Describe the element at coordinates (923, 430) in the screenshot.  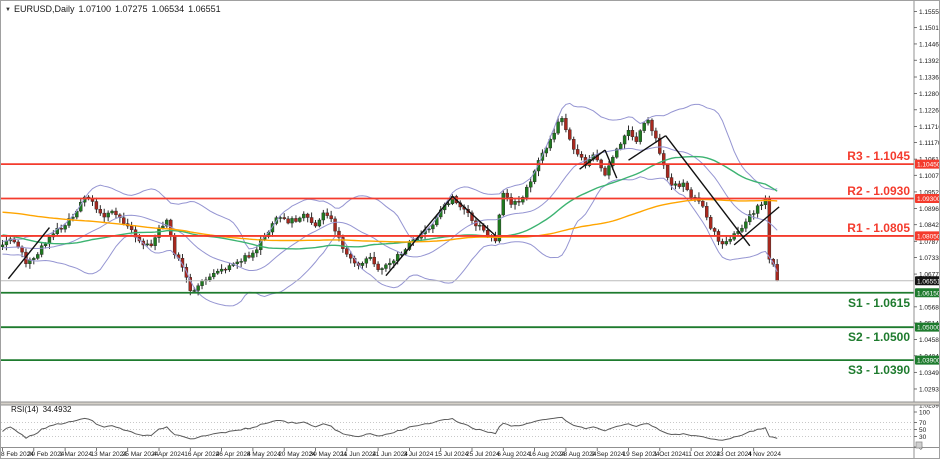
I see `rsi-tick-label: 50` at that location.